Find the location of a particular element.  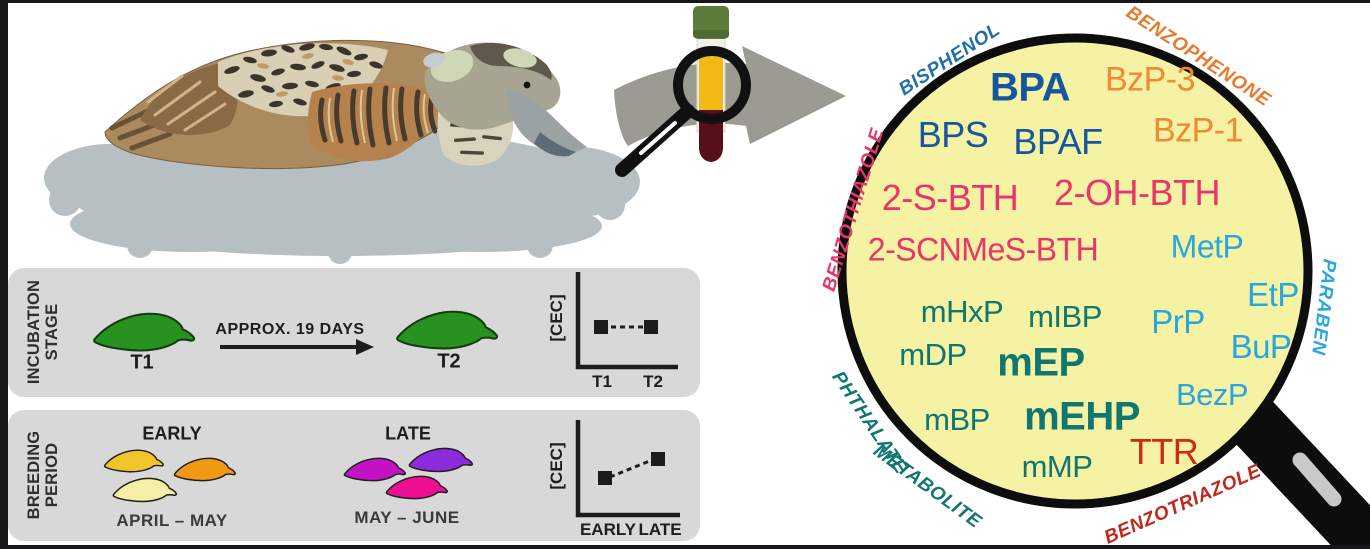

duck-eye is located at coordinates (527, 85).